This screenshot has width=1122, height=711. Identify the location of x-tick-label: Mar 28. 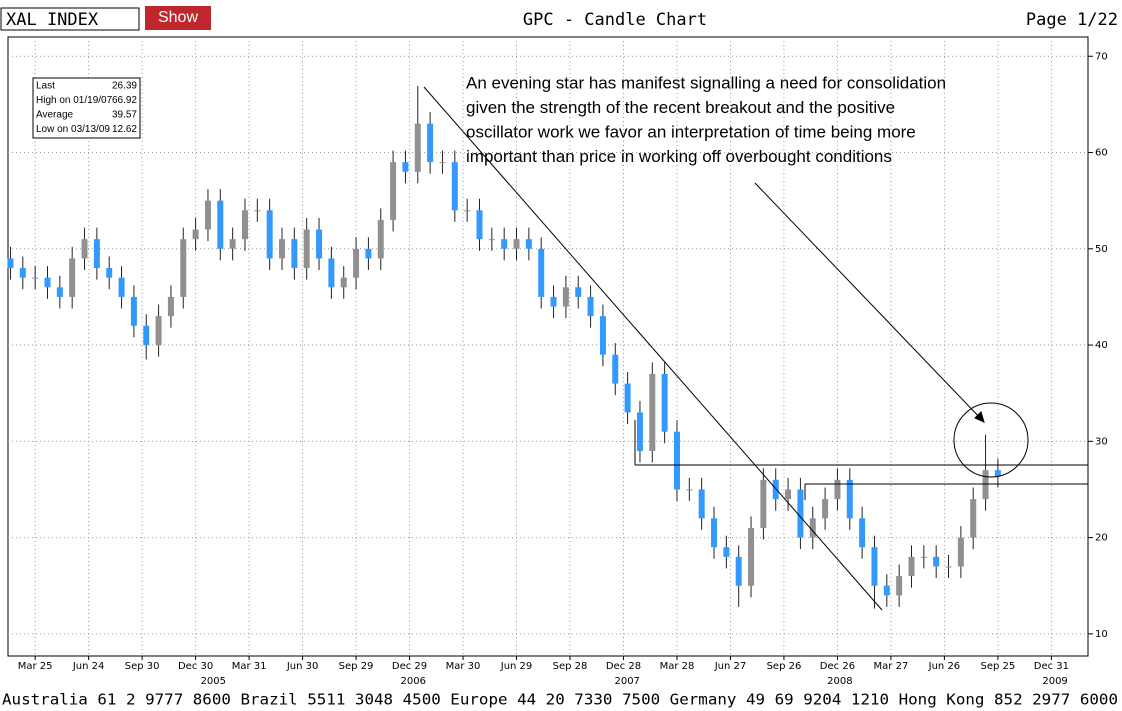
(677, 666).